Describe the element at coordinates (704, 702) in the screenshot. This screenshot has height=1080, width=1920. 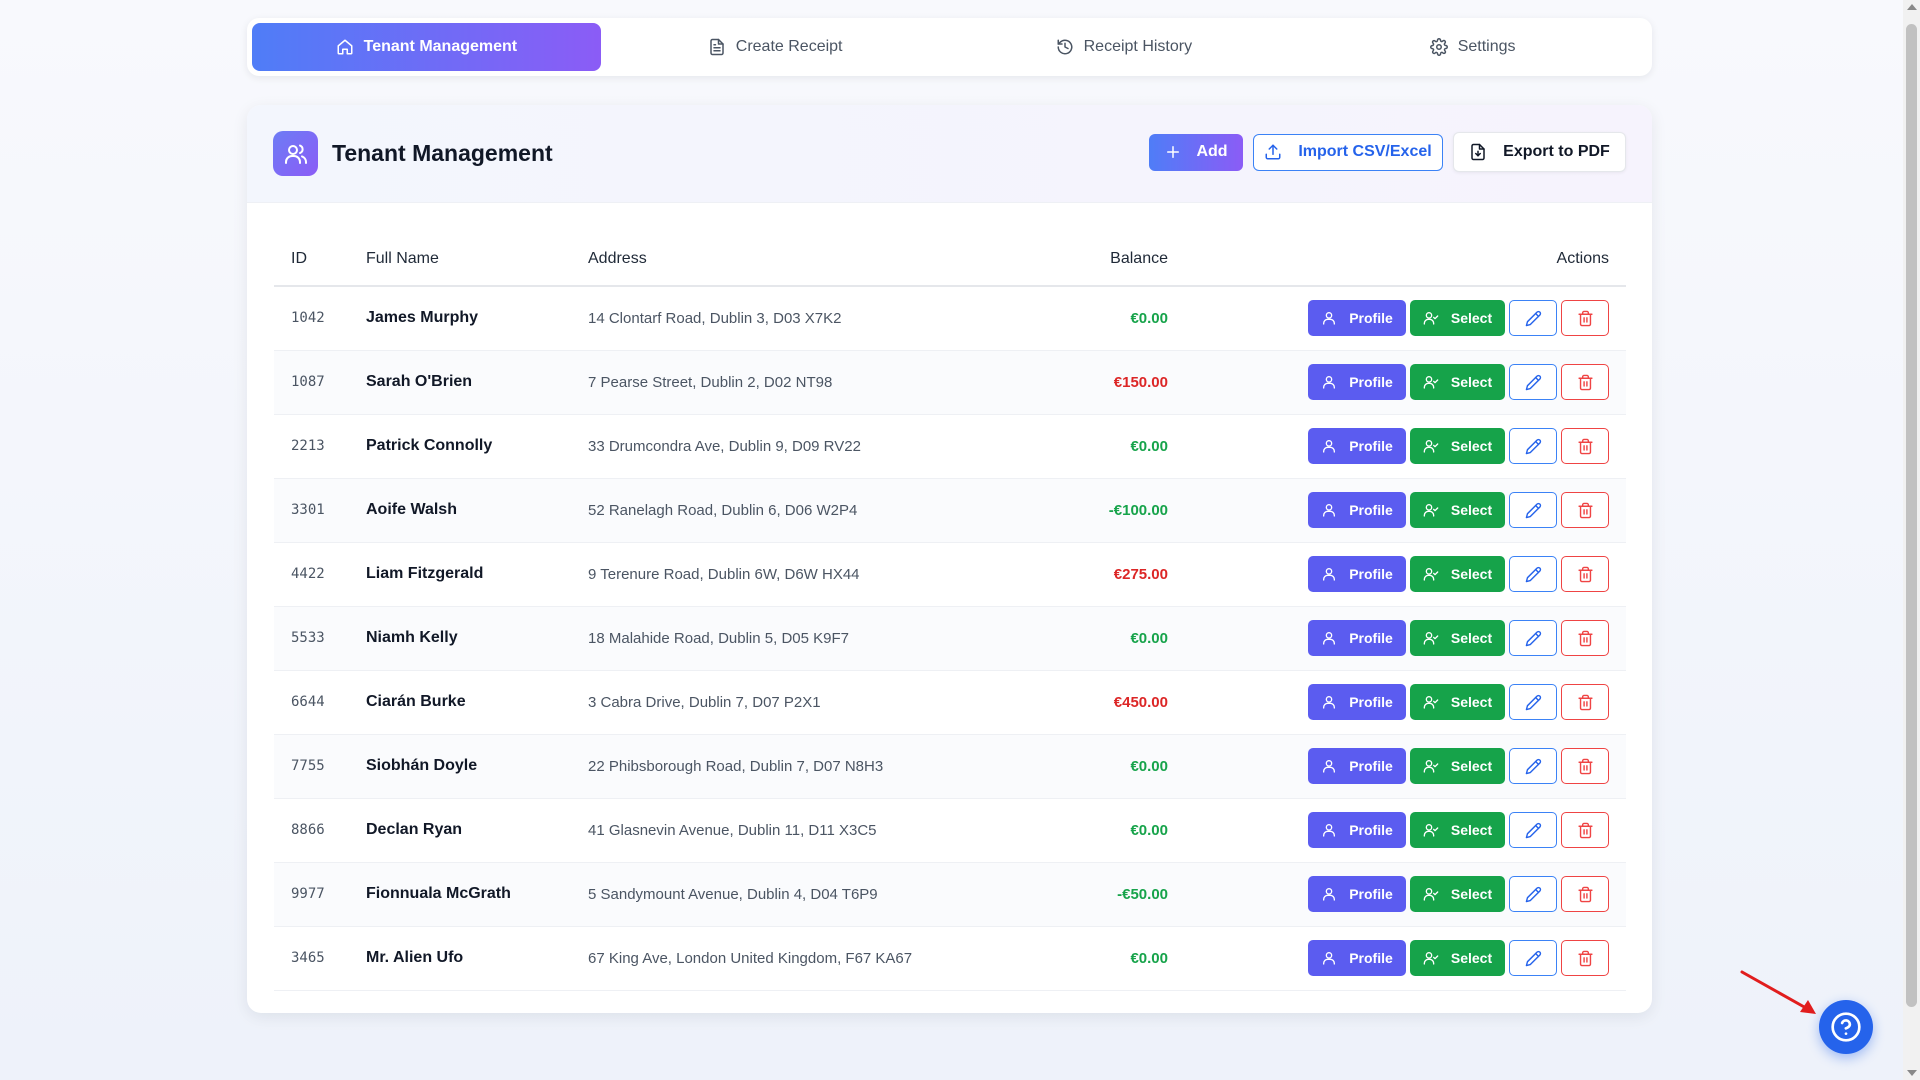
I see `tenant-address: 3 Cabra Drive, Dublin 7, D07 P2X1` at that location.